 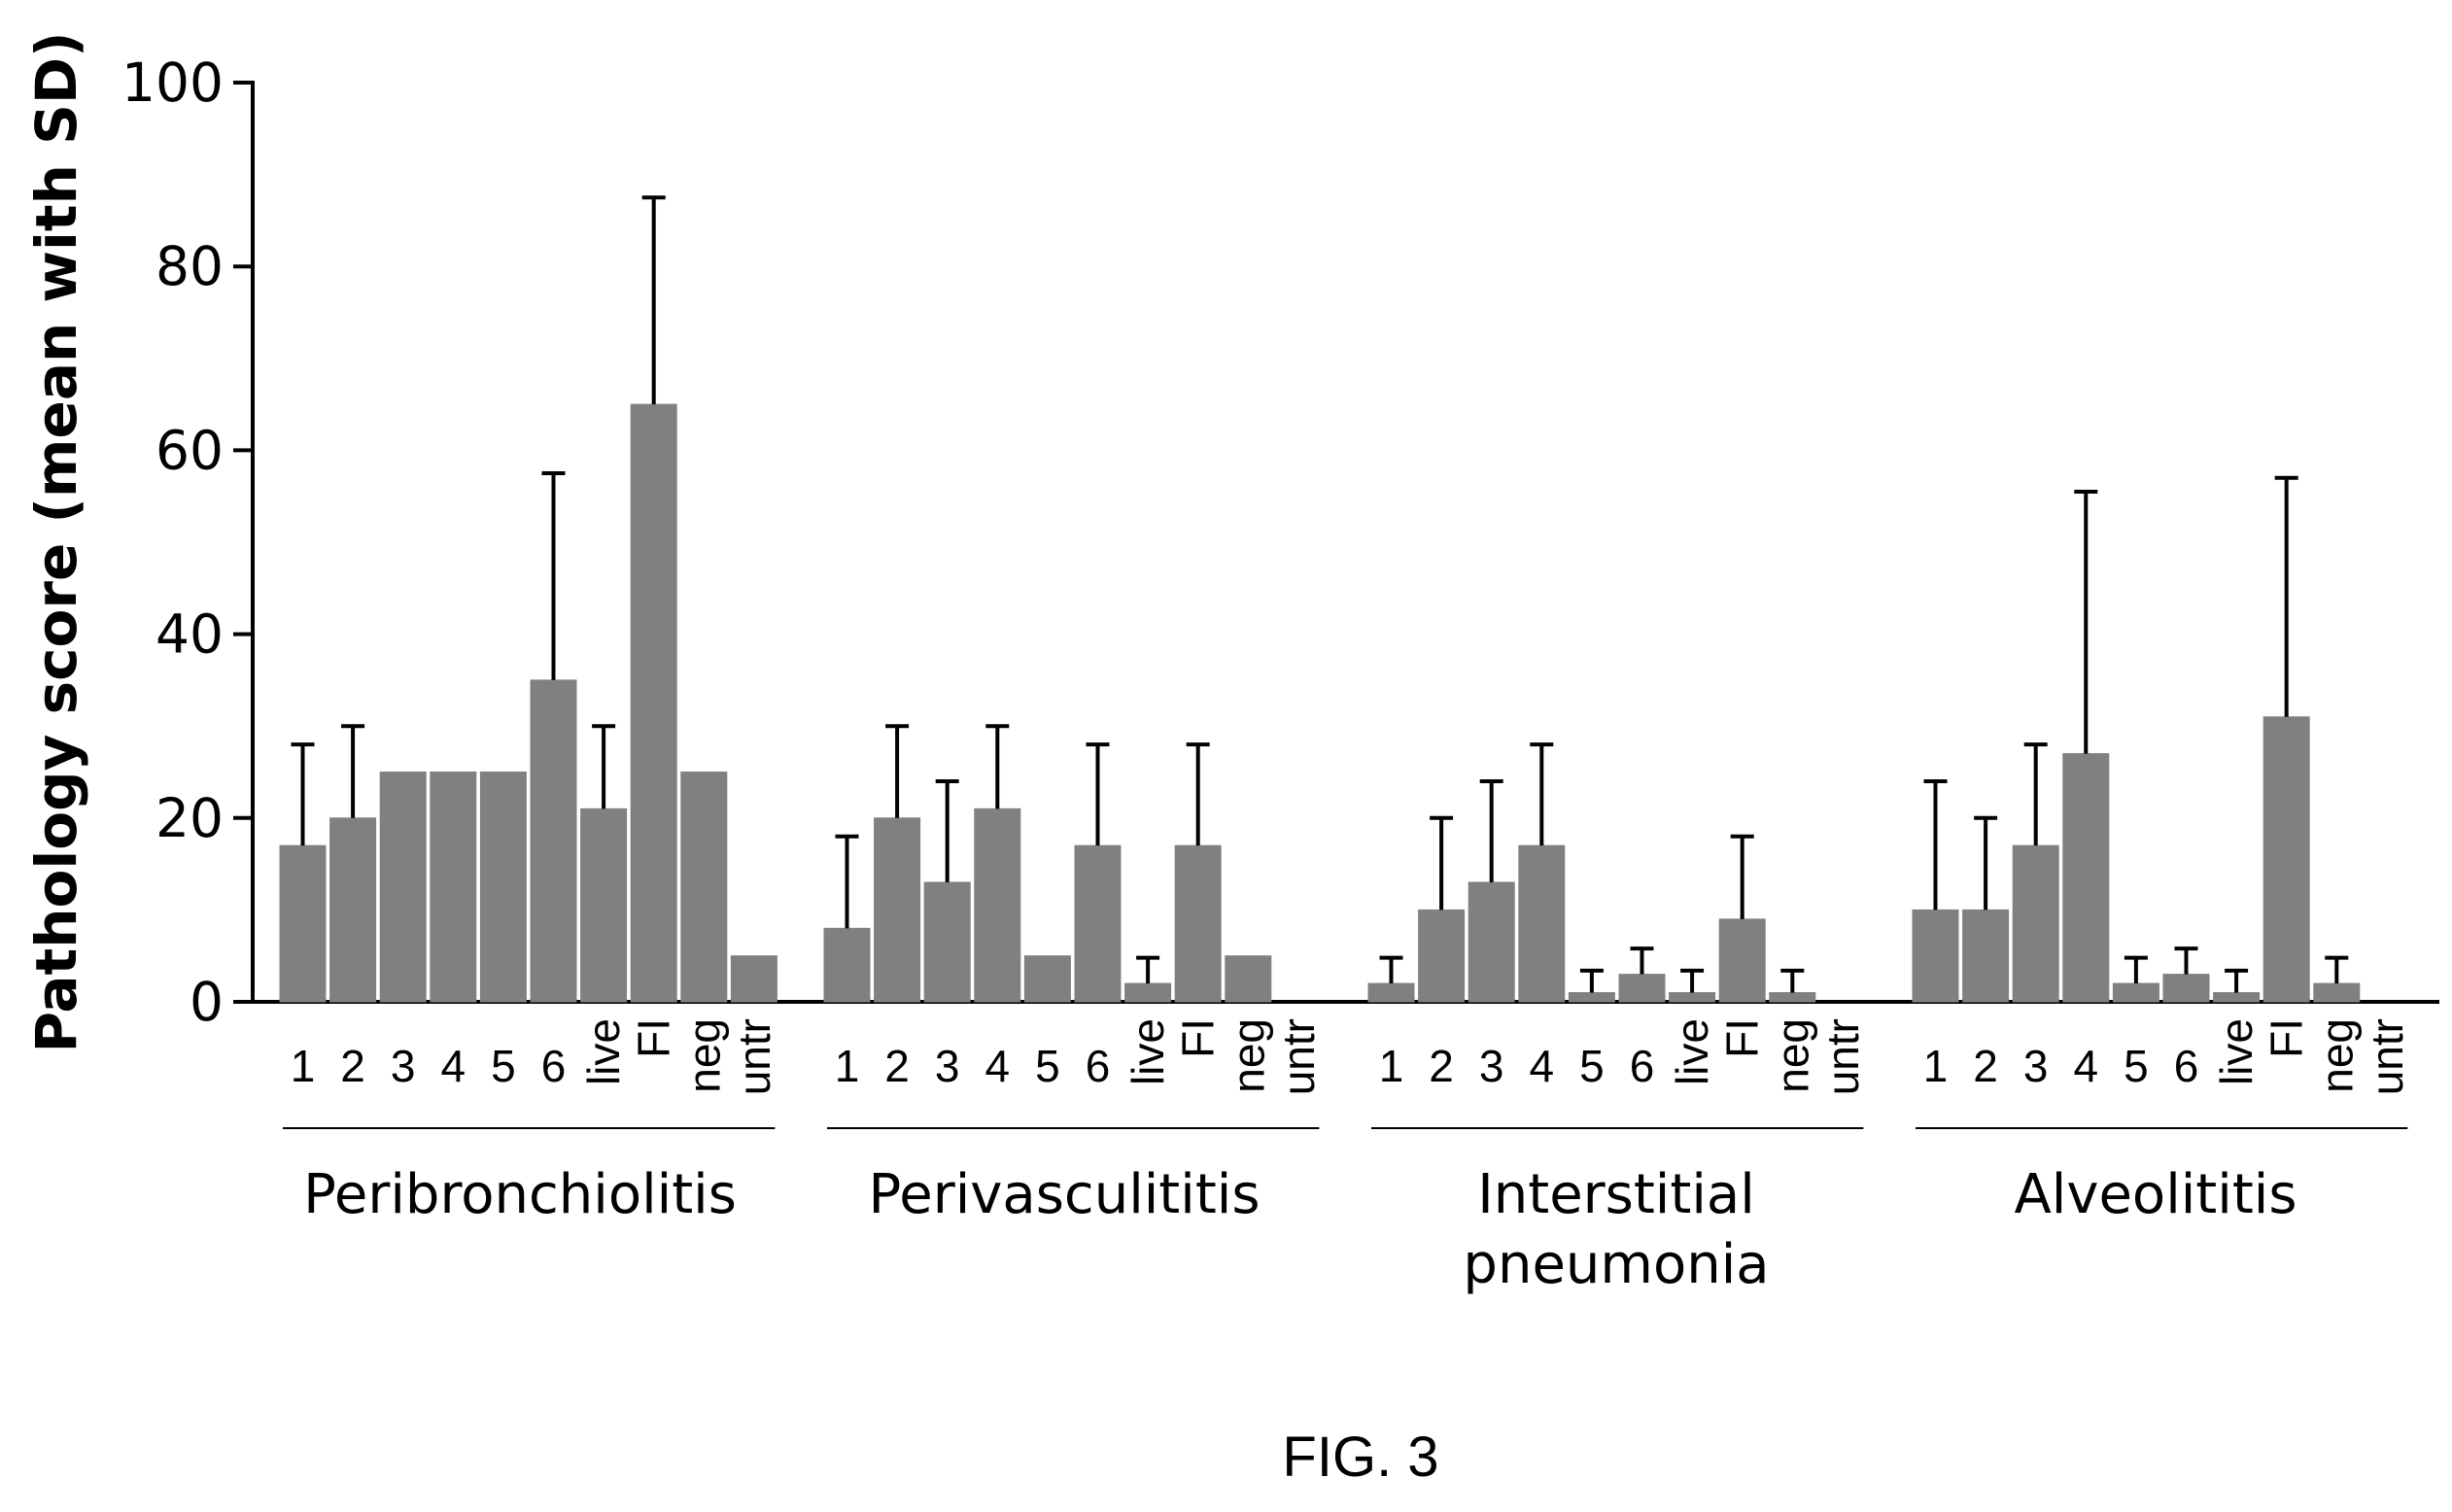 What do you see at coordinates (1064, 1195) in the screenshot?
I see `group-label: Perivasculititis` at bounding box center [1064, 1195].